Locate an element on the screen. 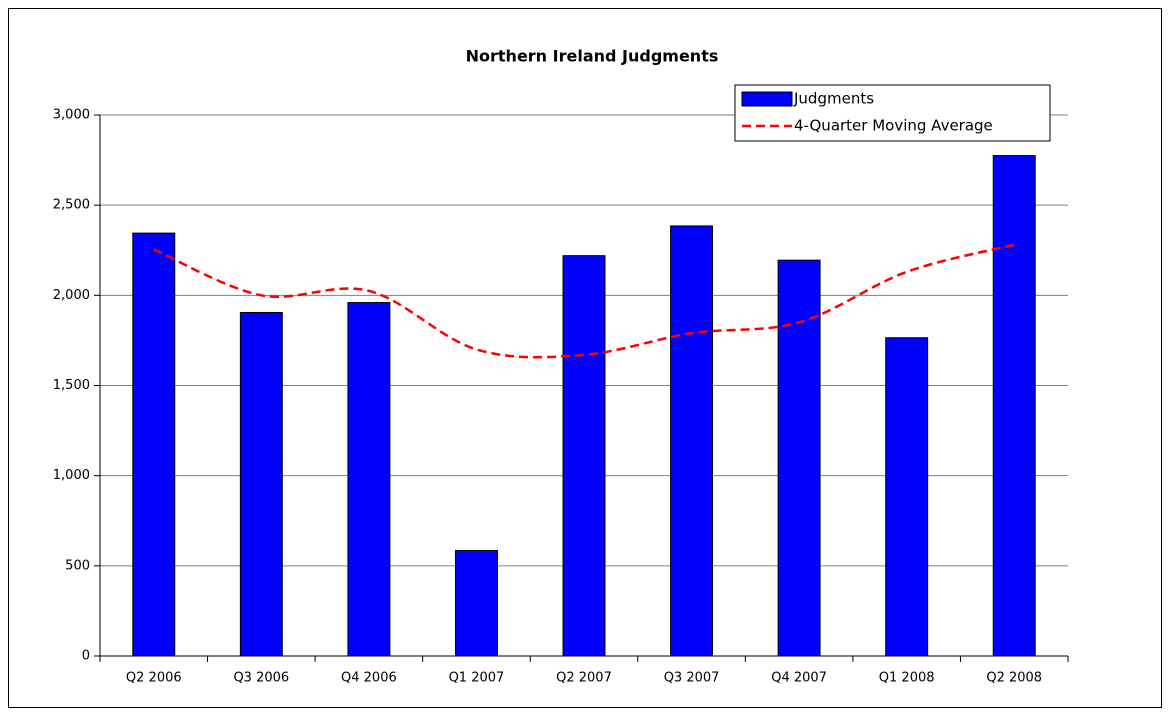 This screenshot has width=1170, height=719. x-tick-label: Q4 2006 is located at coordinates (369, 678).